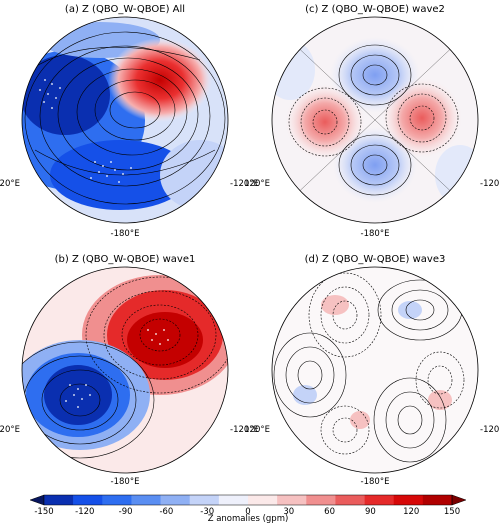 This screenshot has height=524, width=500. I want to click on colorbar-tick-label: 0, so click(247, 512).